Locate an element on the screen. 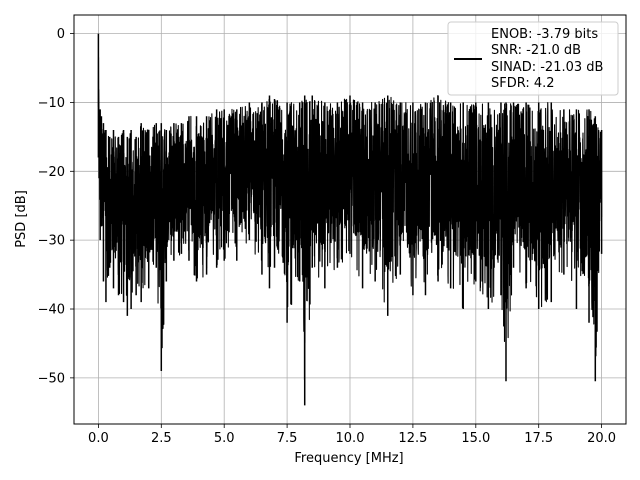 This screenshot has width=640, height=480. y-ticks: 0 −10 −20 −30 −40 −50 is located at coordinates (56, 206).